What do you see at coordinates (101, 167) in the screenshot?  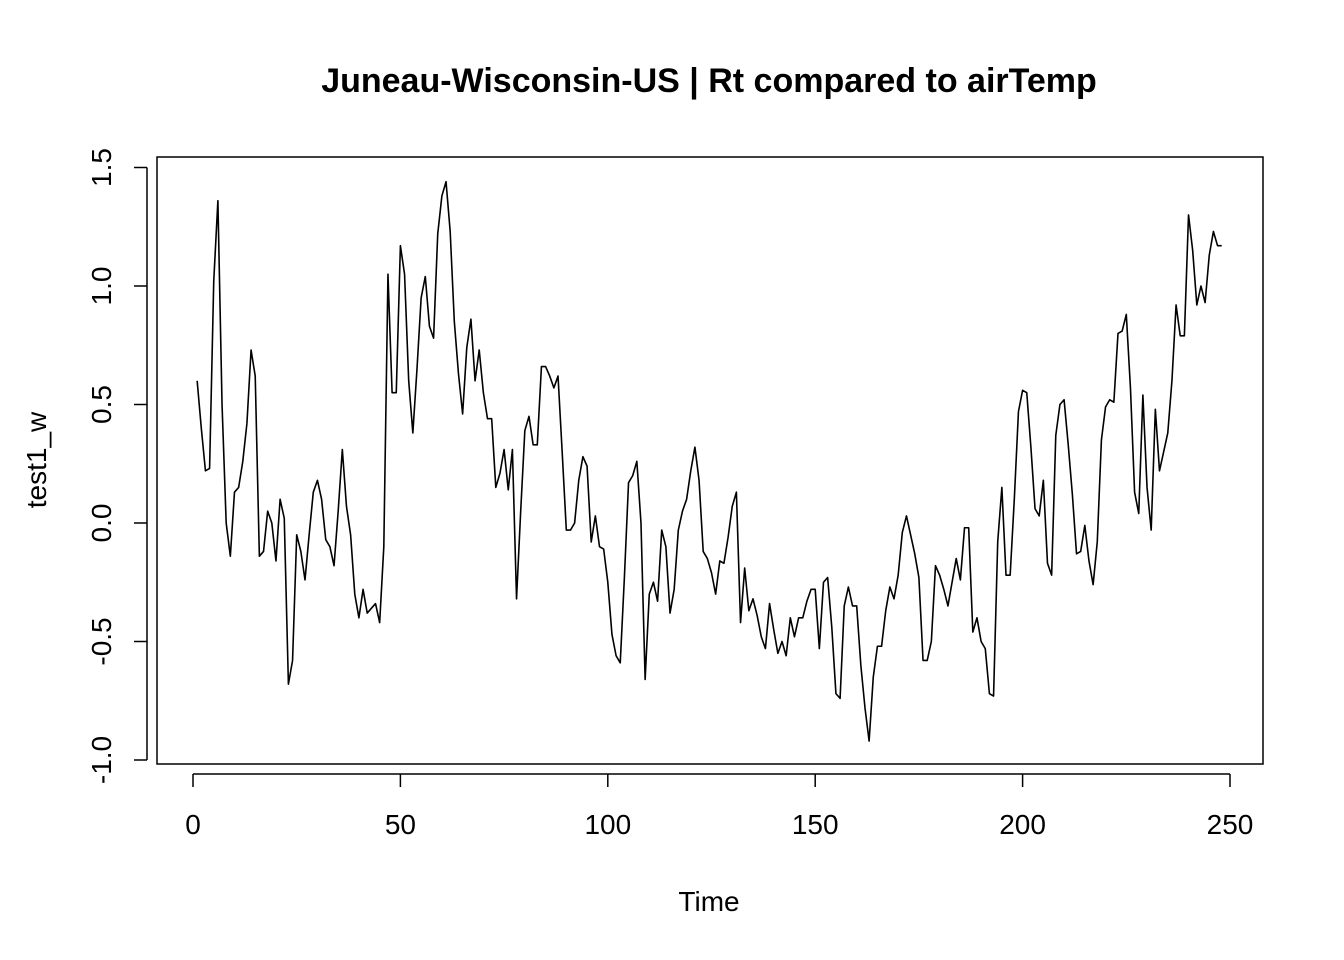 I see `y-tick-label: 1.5` at bounding box center [101, 167].